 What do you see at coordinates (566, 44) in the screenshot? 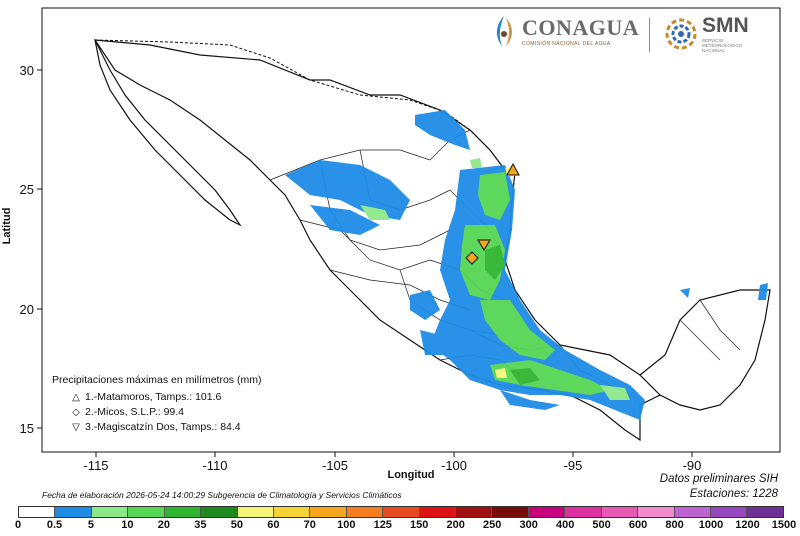
I see `conagua-subtext: COMISIÓN NACIONAL DEL AGUA` at bounding box center [566, 44].